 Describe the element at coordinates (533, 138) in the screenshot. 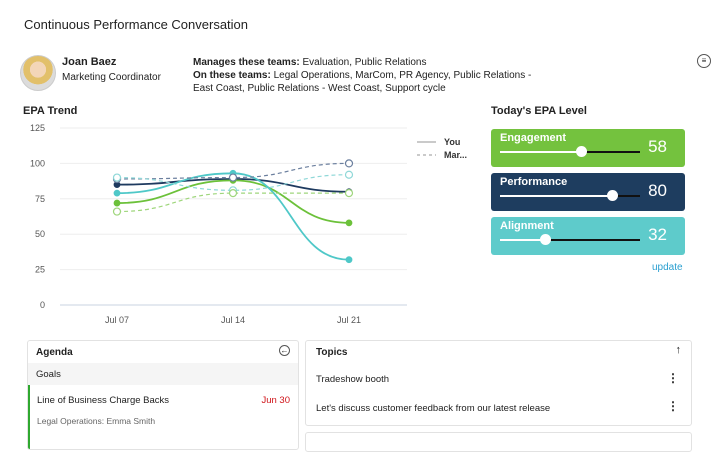

I see `epa-label: Engagement` at that location.